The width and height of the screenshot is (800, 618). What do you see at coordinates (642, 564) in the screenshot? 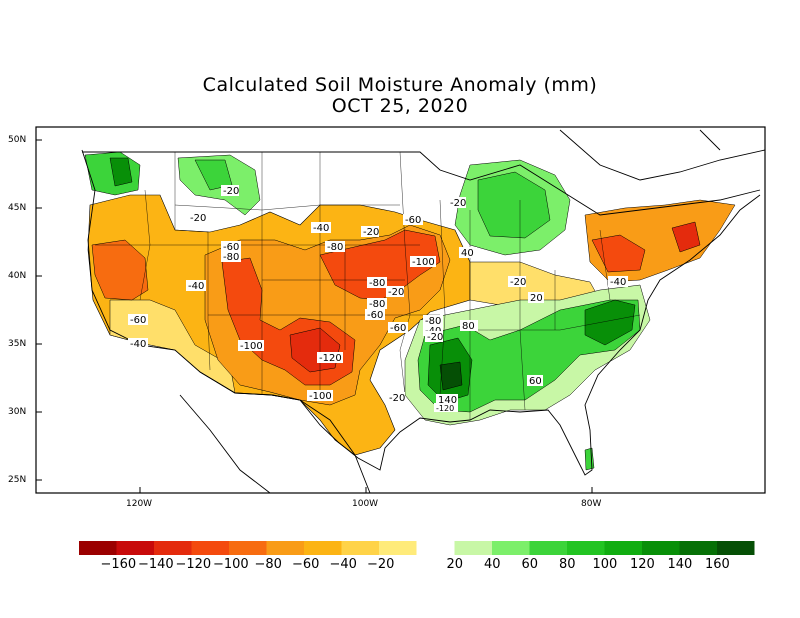
I see `legend-label: 120` at bounding box center [642, 564].